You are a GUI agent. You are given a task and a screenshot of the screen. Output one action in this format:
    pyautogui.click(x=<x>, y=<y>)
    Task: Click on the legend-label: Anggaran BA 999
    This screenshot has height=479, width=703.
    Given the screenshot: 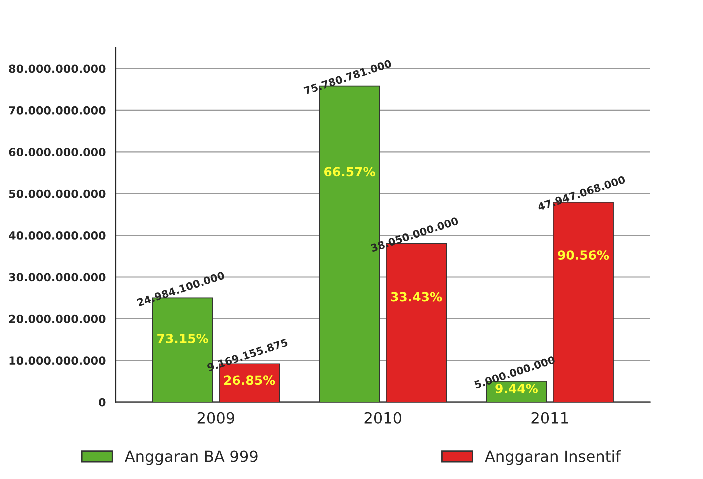 What is the action you would take?
    pyautogui.click(x=191, y=458)
    